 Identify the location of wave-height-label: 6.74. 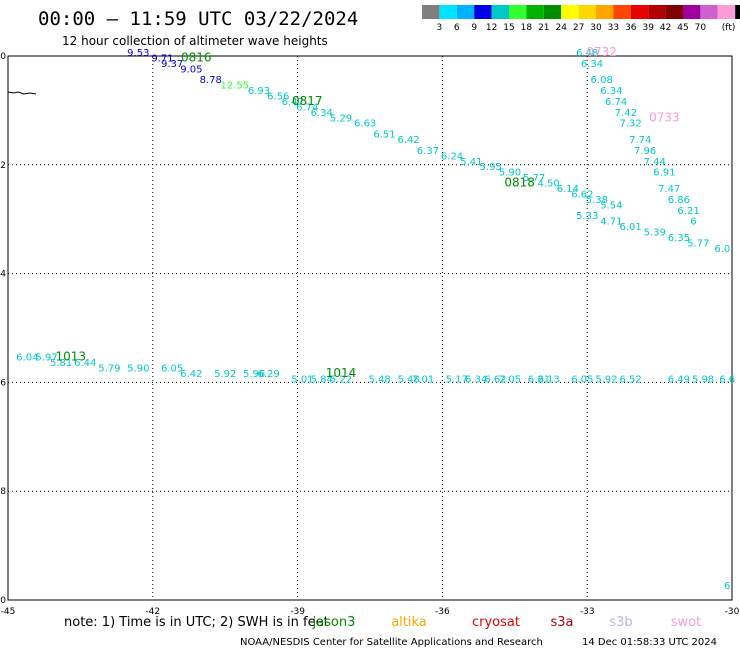
(616, 102).